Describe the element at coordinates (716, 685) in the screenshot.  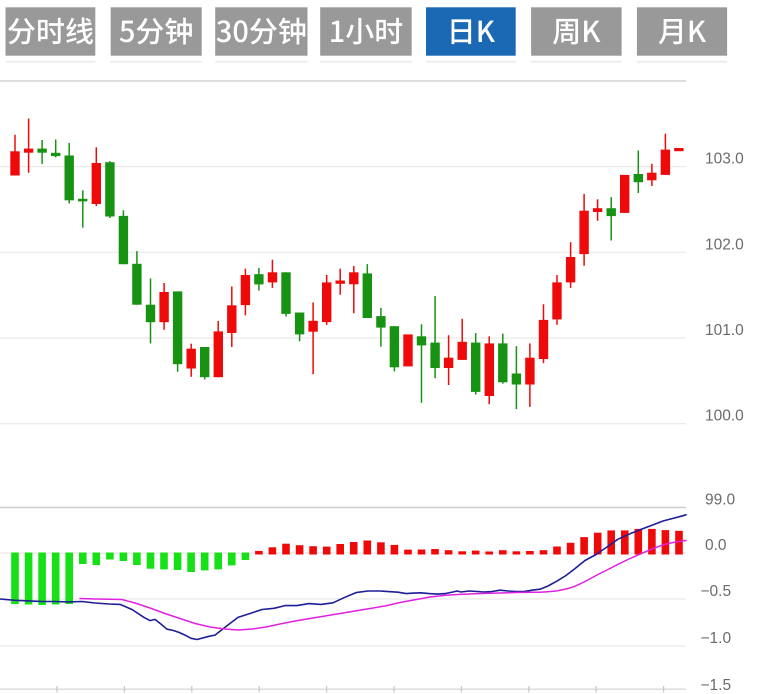
I see `svg-text: −1.5` at that location.